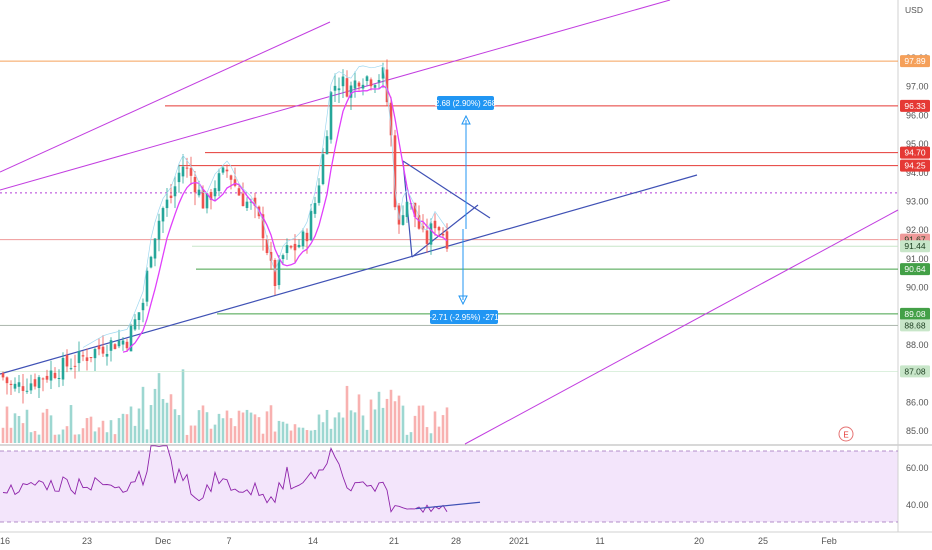 This screenshot has height=550, width=932. What do you see at coordinates (915, 314) in the screenshot?
I see `price-badge-label: 89.08` at bounding box center [915, 314].